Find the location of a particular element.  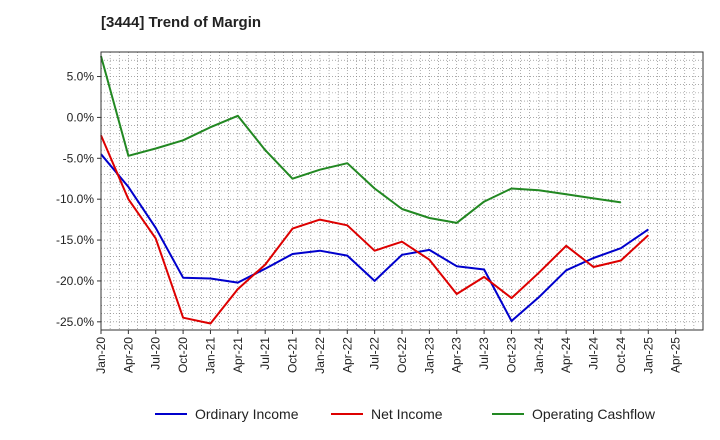

legend-label-net-income: Net Income is located at coordinates (407, 414).